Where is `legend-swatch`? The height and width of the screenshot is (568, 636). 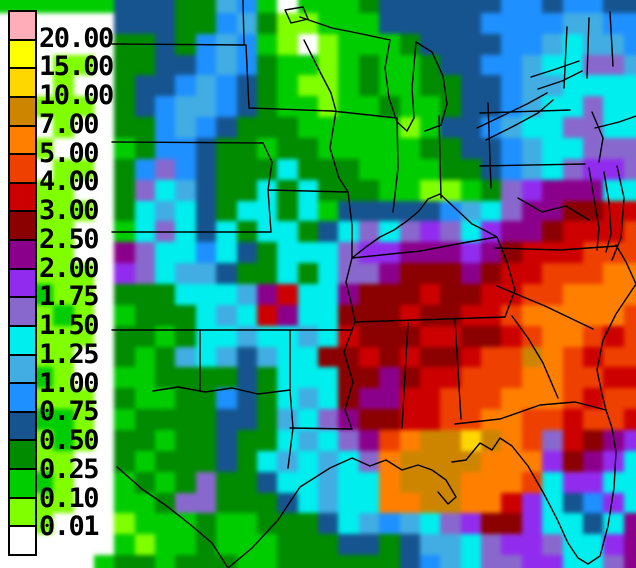
legend-swatch is located at coordinates (22, 284).